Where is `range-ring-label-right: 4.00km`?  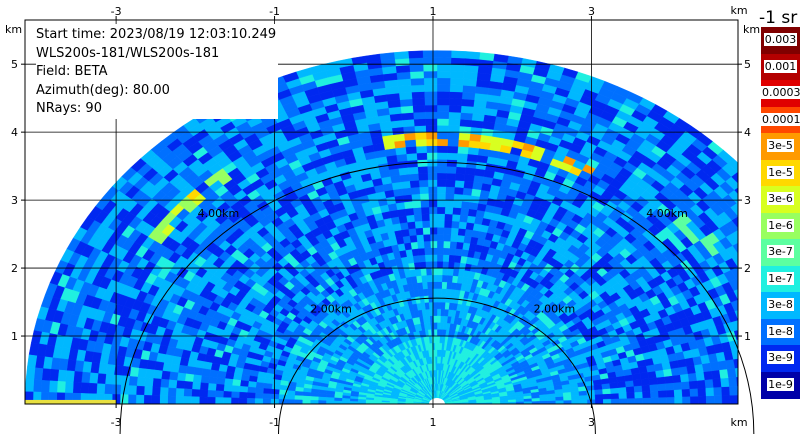 range-ring-label-right: 4.00km is located at coordinates (667, 213).